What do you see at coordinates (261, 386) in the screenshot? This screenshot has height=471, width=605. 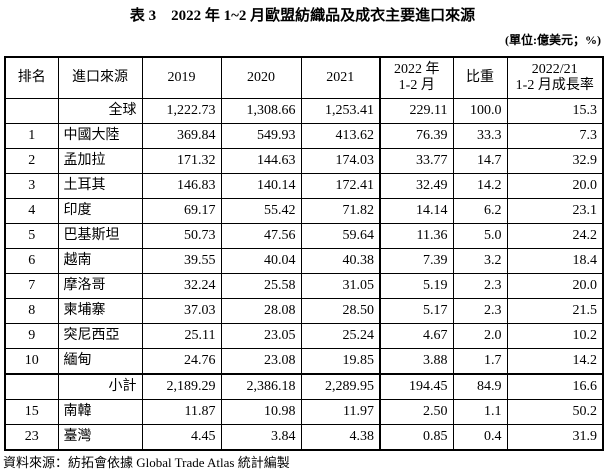 I see `value-2020-cell: 2,386.18` at bounding box center [261, 386].